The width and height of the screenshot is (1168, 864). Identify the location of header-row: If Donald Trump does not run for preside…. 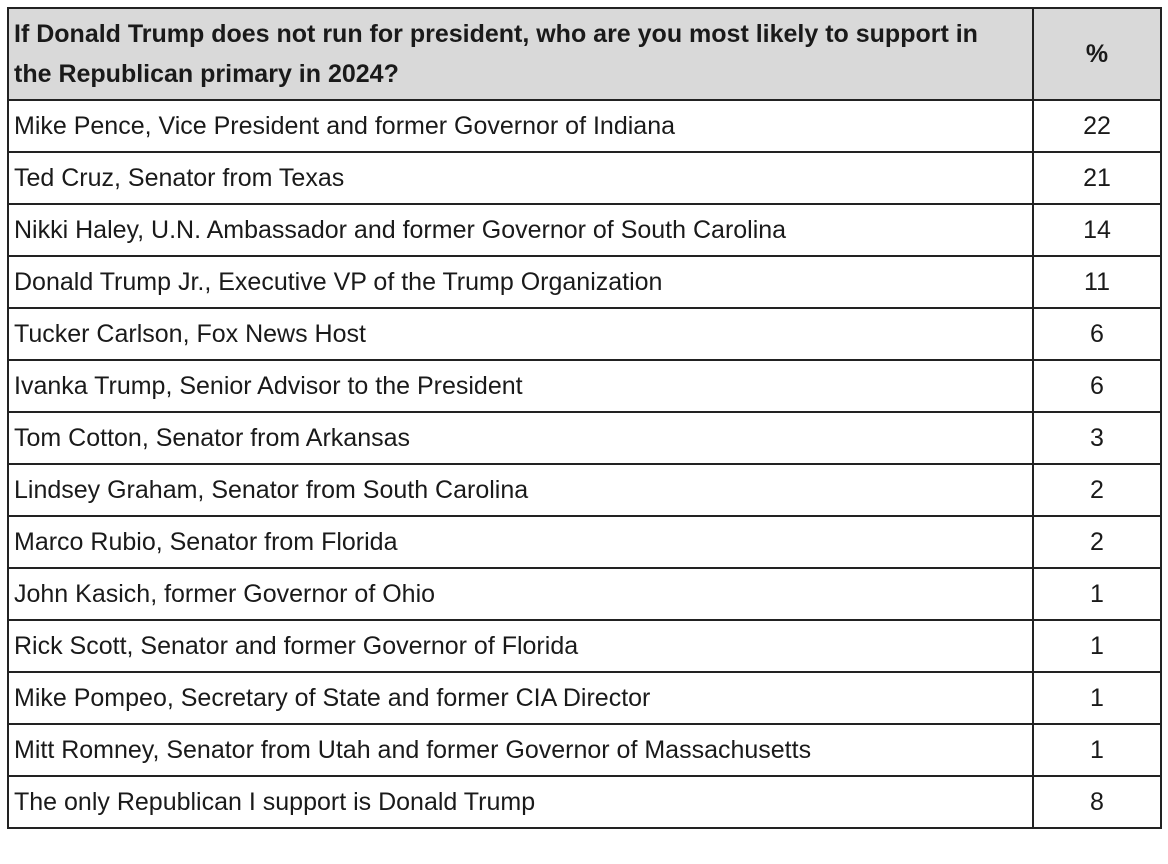
(584, 54).